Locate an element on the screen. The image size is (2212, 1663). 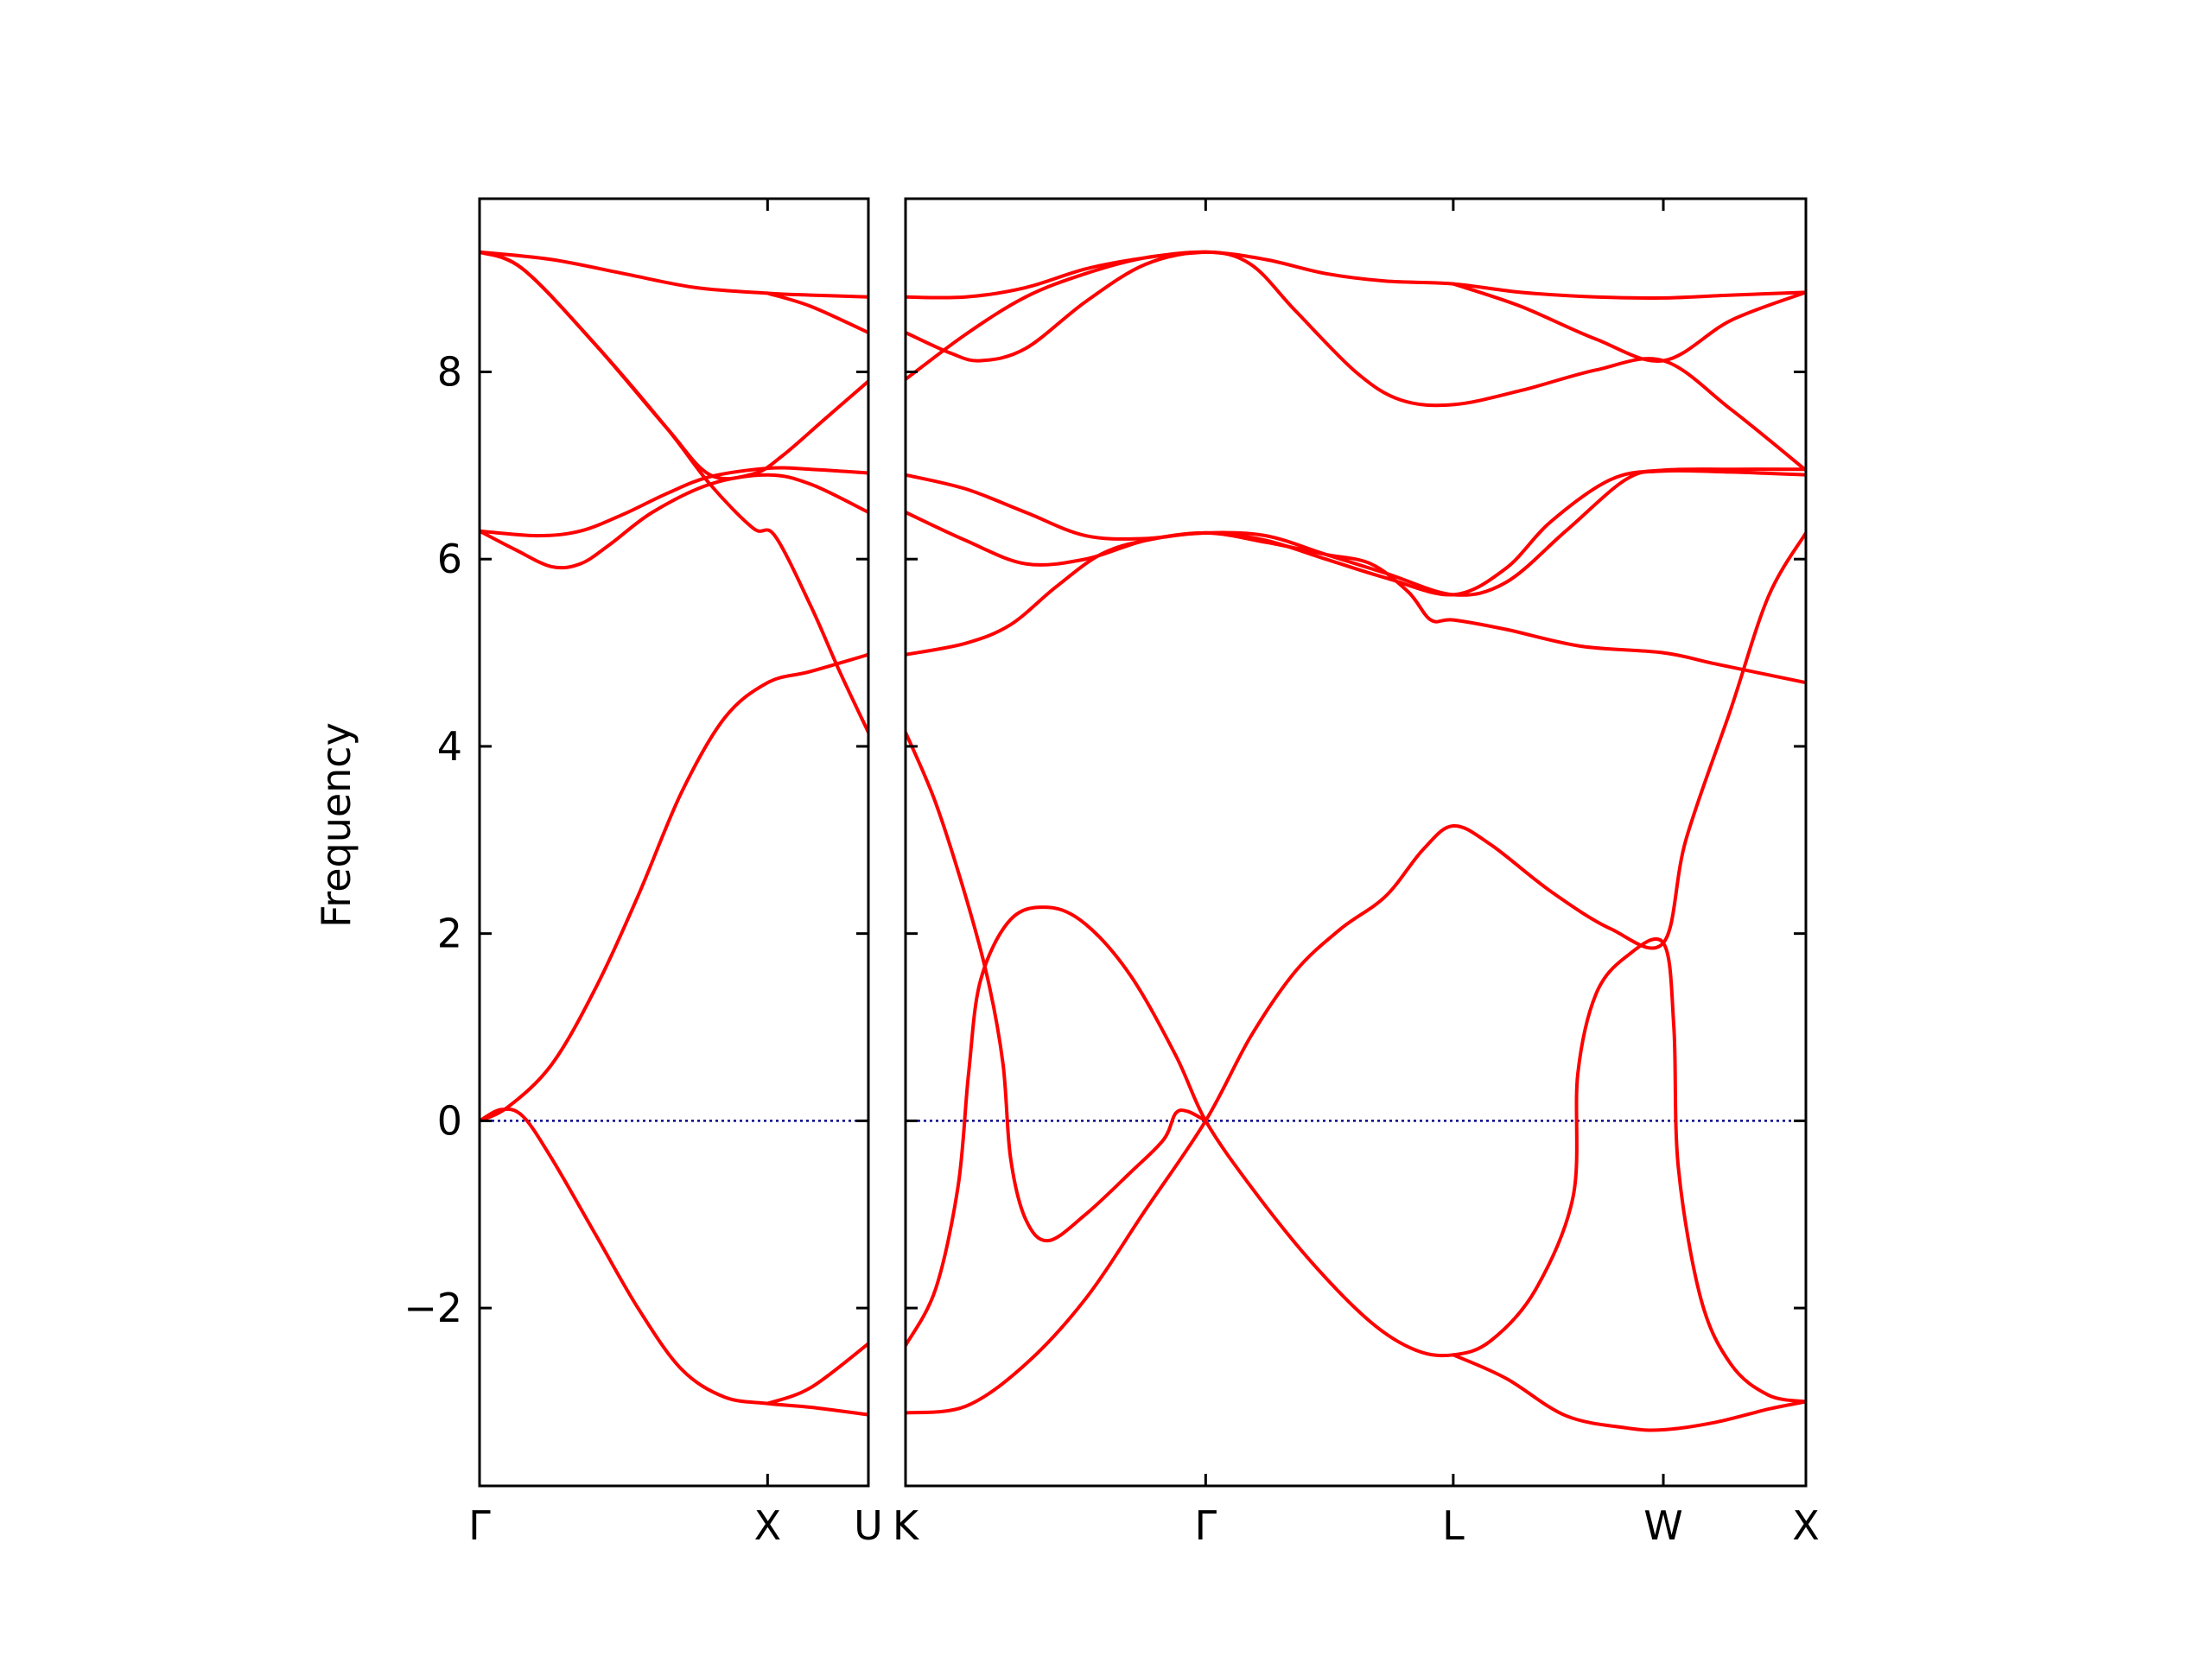
y-tick-label: −2 is located at coordinates (433, 1308).